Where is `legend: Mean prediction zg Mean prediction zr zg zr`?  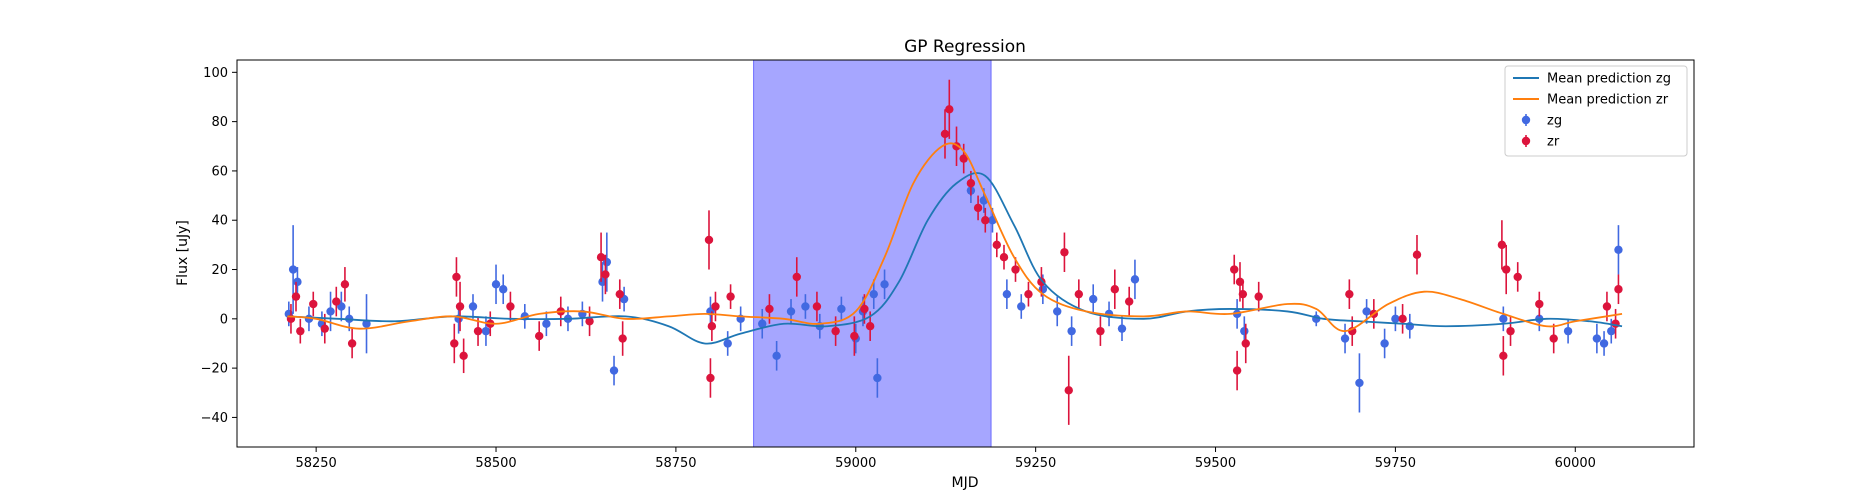
legend: Mean prediction zg Mean prediction zr zg zr is located at coordinates (1596, 111).